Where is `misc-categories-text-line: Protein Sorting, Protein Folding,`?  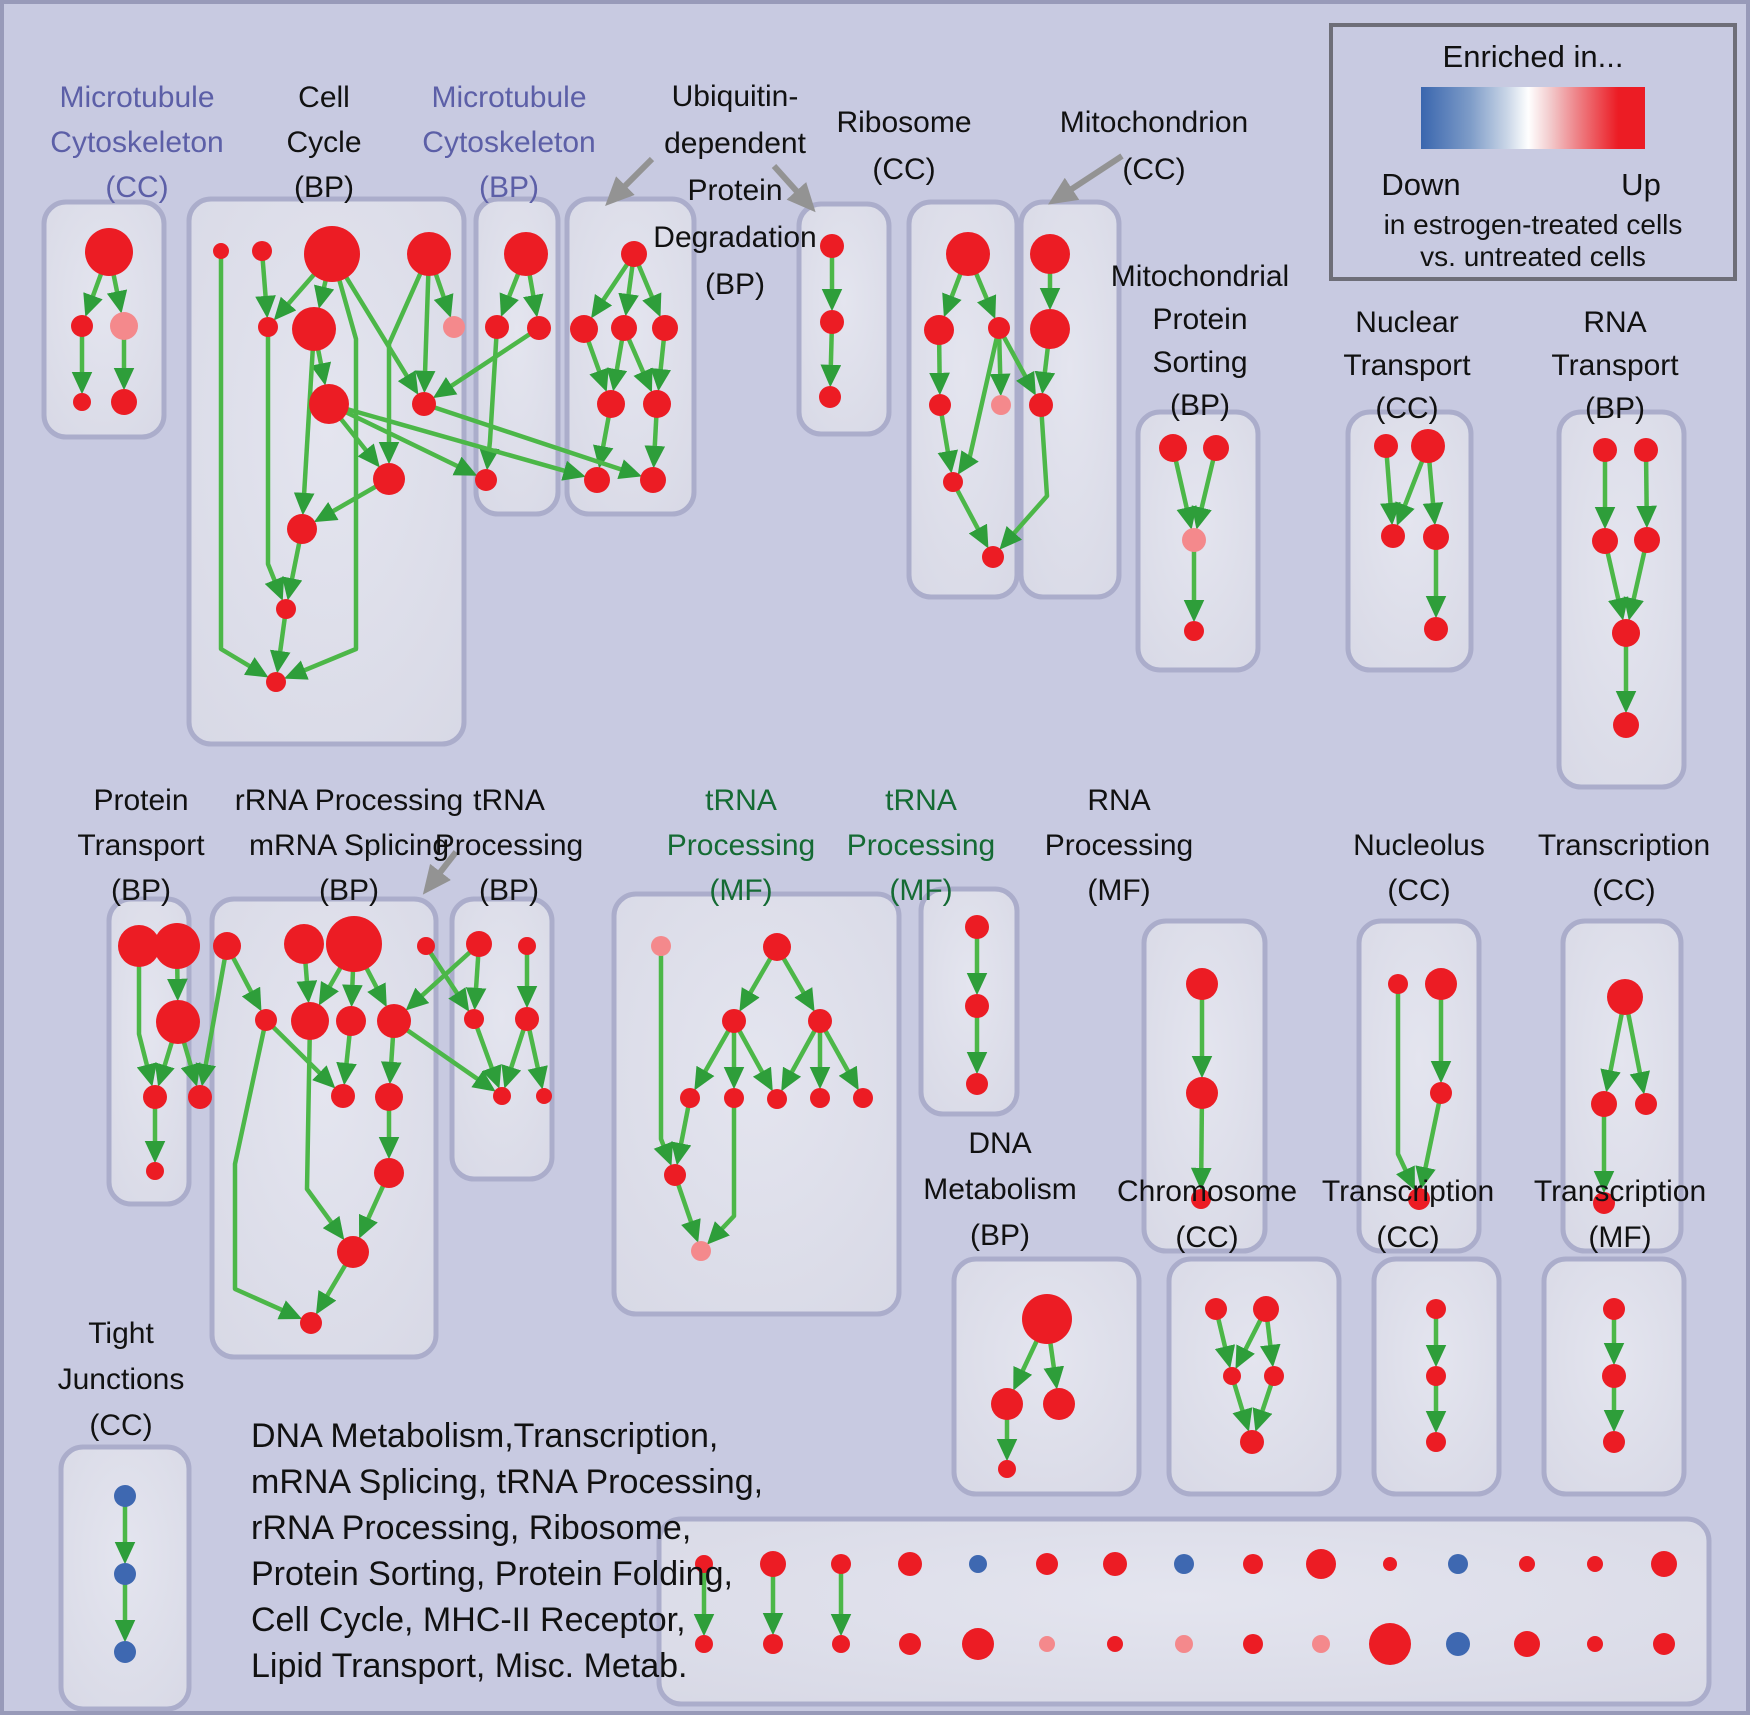
misc-categories-text-line: Protein Sorting, Protein Folding, is located at coordinates (492, 1574).